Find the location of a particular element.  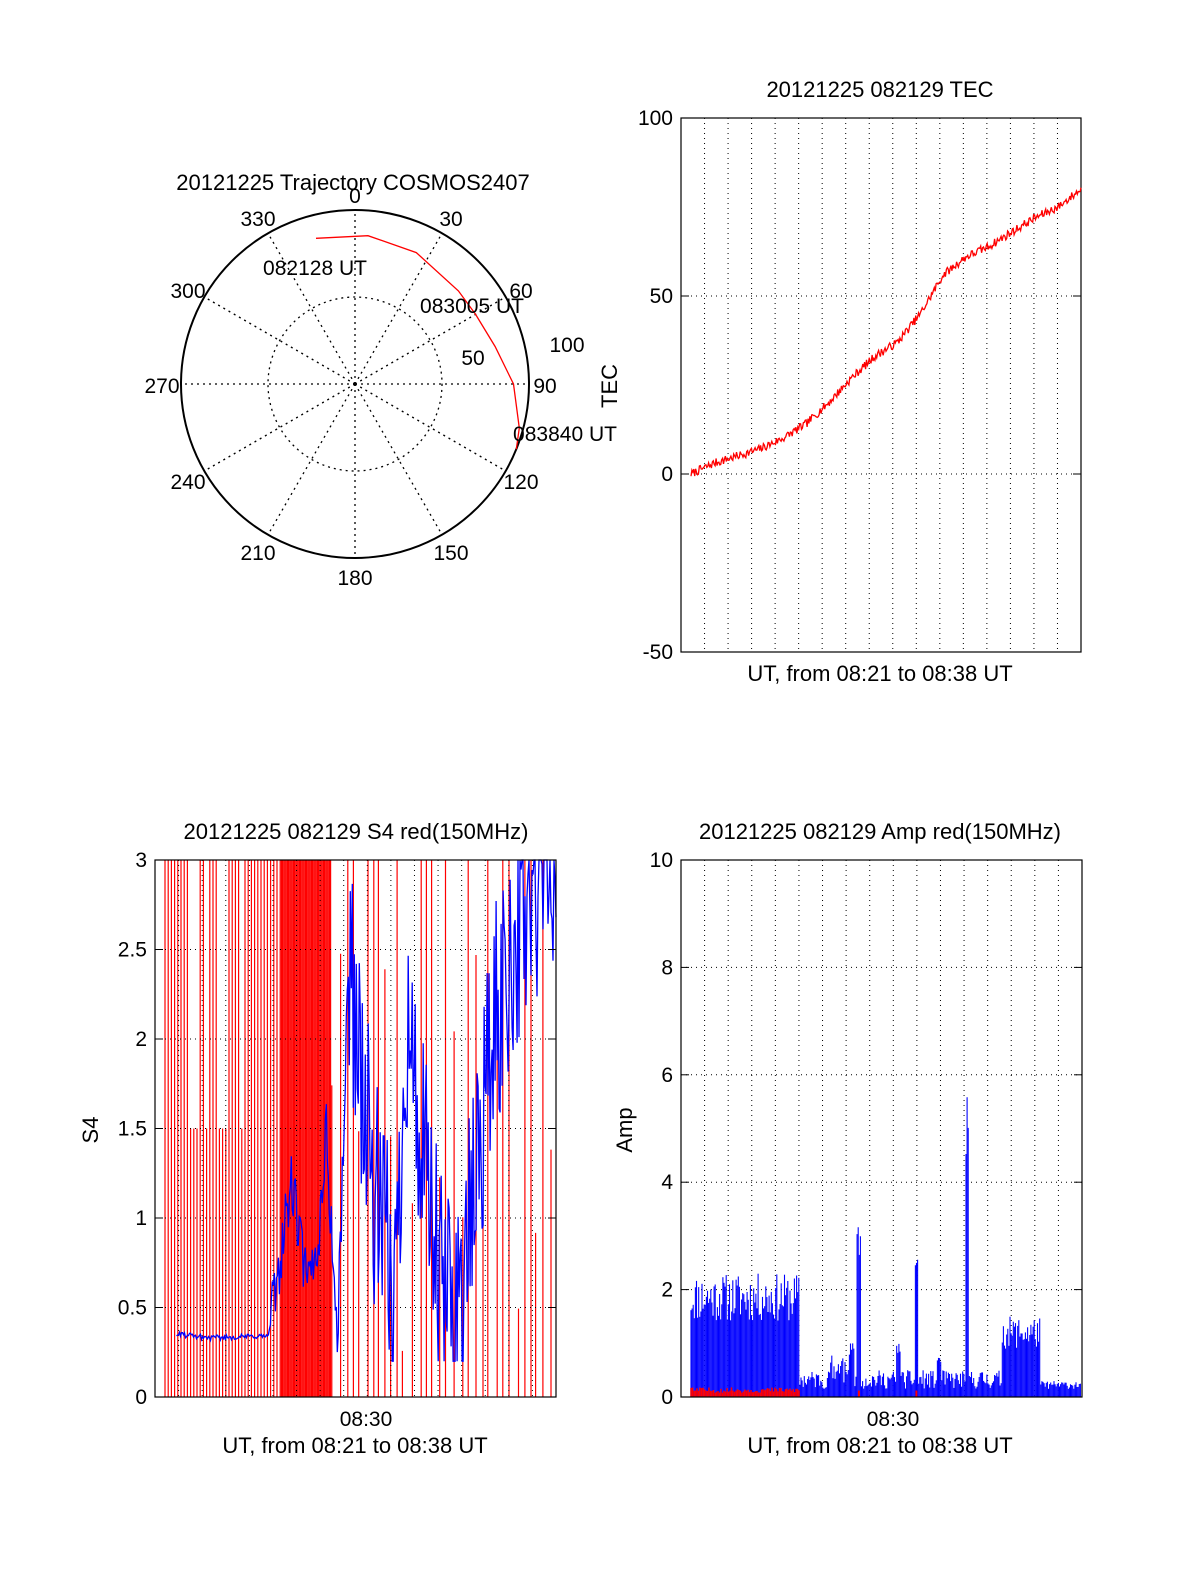

amp-y-ticks: 0 2 4 6 8 10 is located at coordinates (866, 1129).